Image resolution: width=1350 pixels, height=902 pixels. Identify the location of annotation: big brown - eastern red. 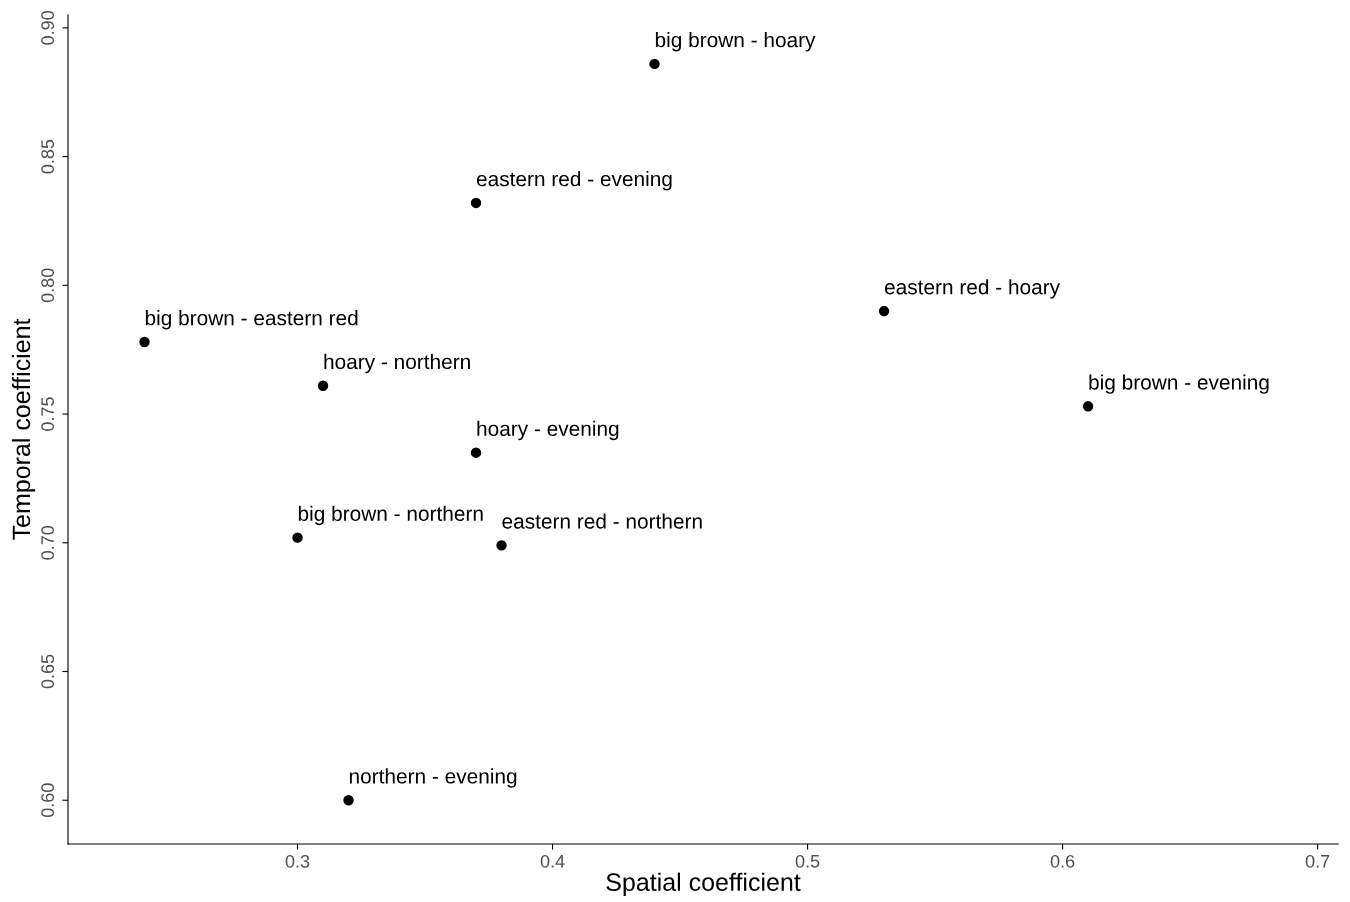
(251, 320).